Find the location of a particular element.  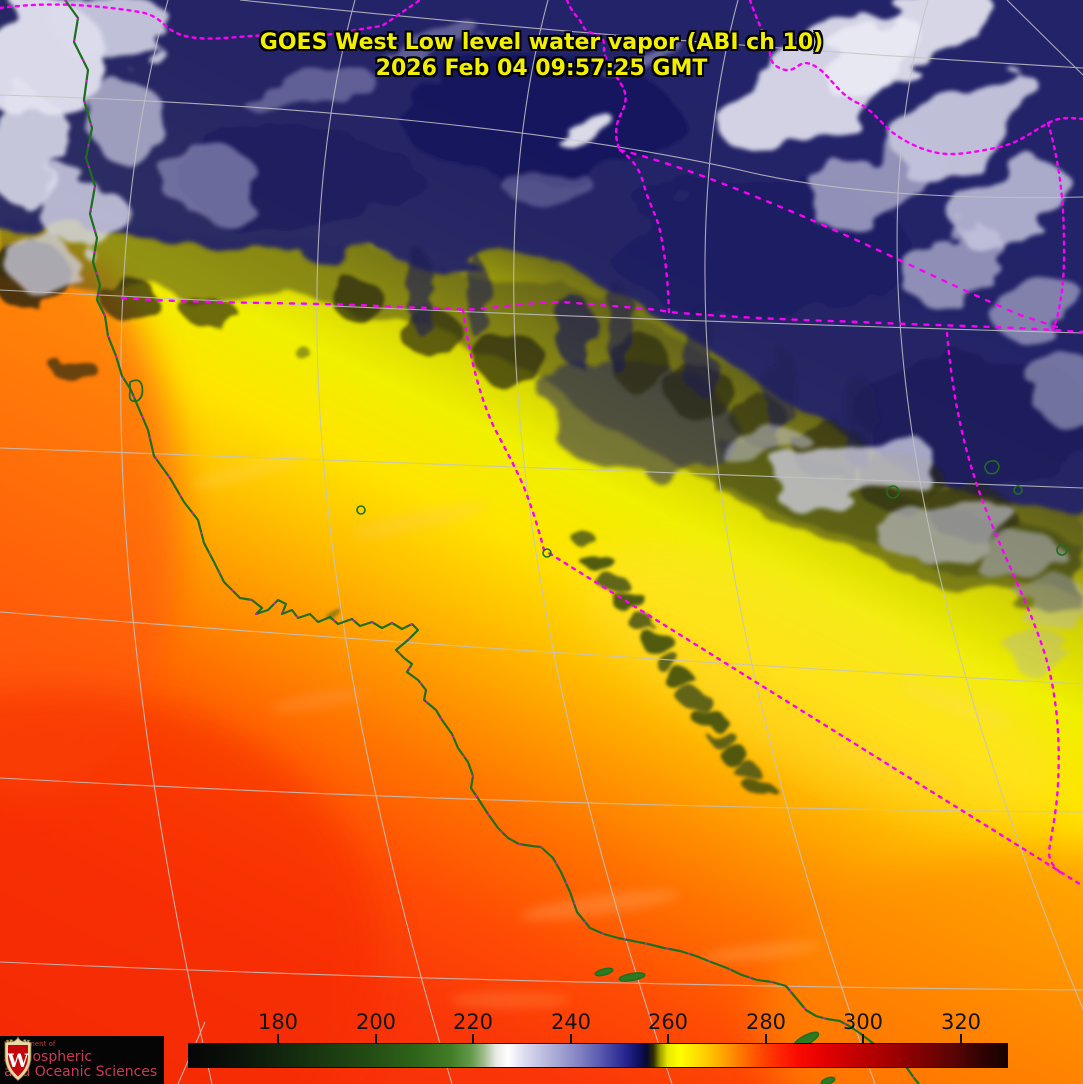

coastal-lagoon is located at coordinates (136, 391).